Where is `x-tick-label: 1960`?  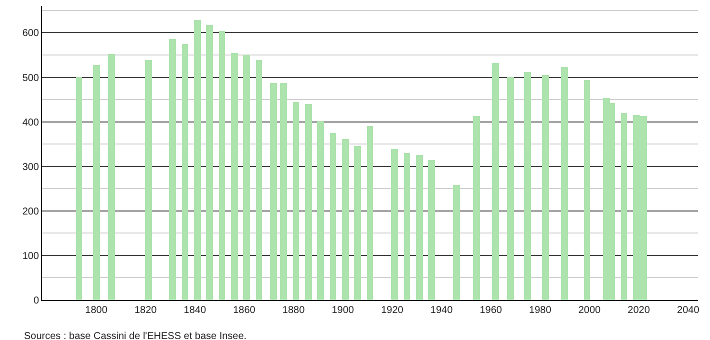 x-tick-label: 1960 is located at coordinates (491, 310).